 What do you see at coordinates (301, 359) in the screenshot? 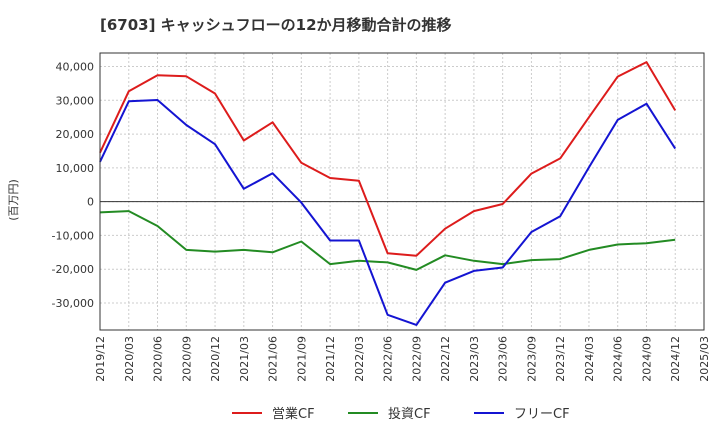
I see `x-tick-label: 2021/09` at bounding box center [301, 359].